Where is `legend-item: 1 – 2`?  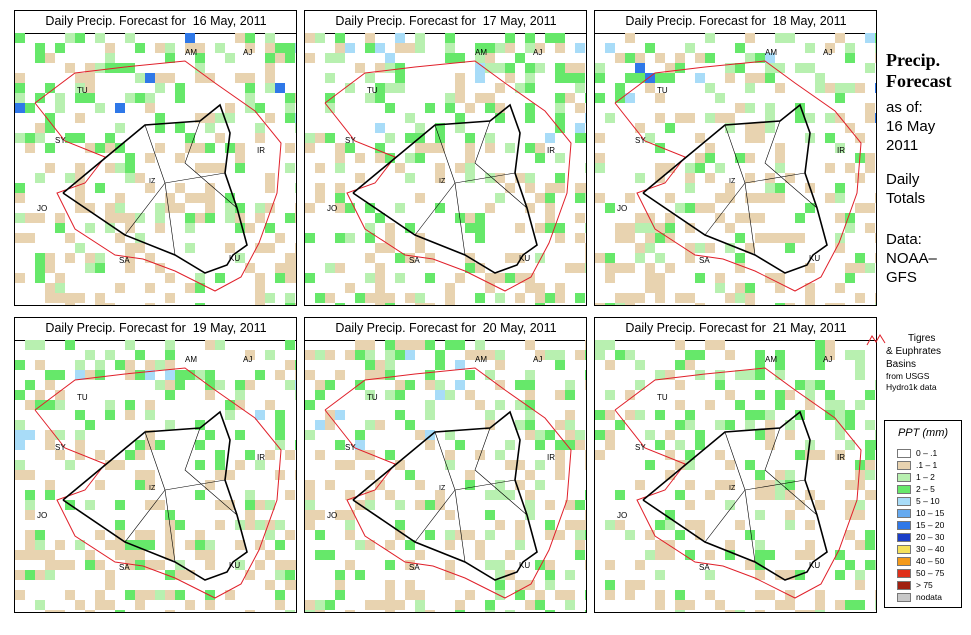 legend-item: 1 – 2 is located at coordinates (916, 477).